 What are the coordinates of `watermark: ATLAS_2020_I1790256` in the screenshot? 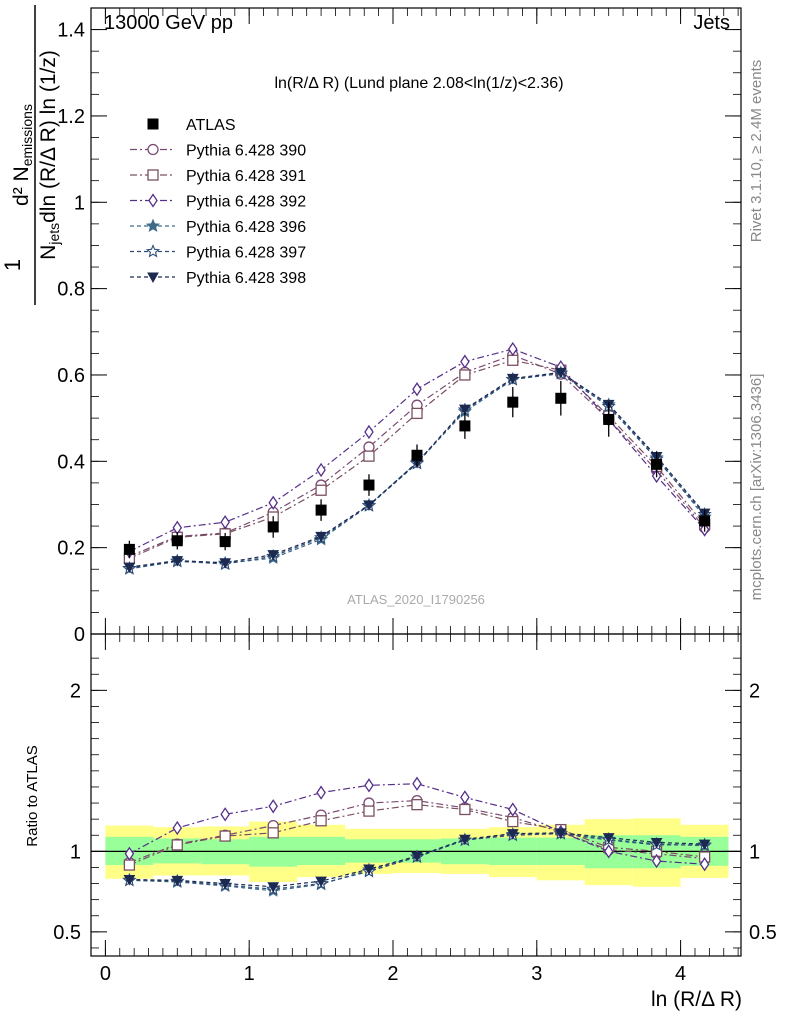 It's located at (416, 599).